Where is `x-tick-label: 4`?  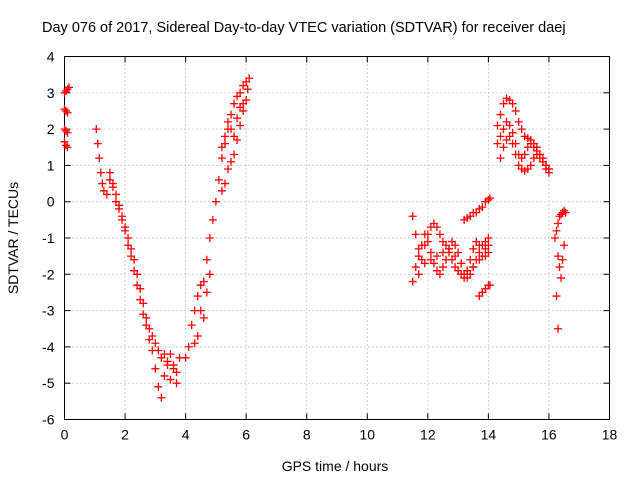 x-tick-label: 4 is located at coordinates (186, 435).